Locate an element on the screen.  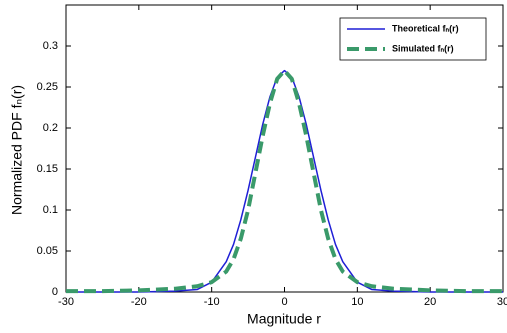
legend-label: Theoretical fₙ(r) is located at coordinates (425, 28).